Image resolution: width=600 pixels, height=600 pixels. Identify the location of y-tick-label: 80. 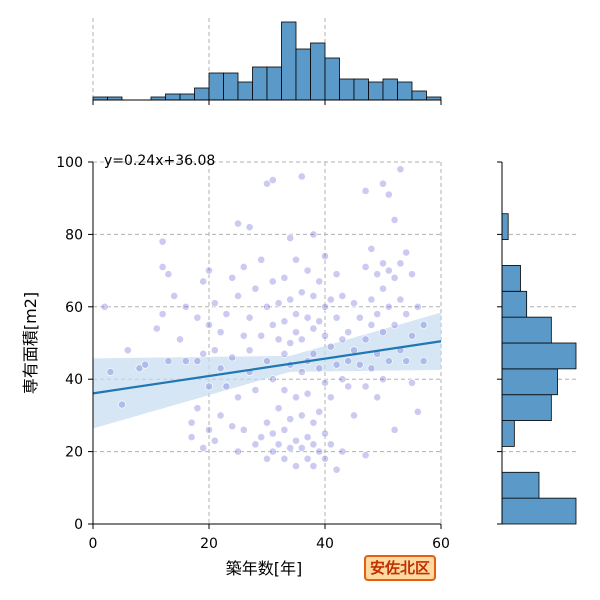
(74, 235).